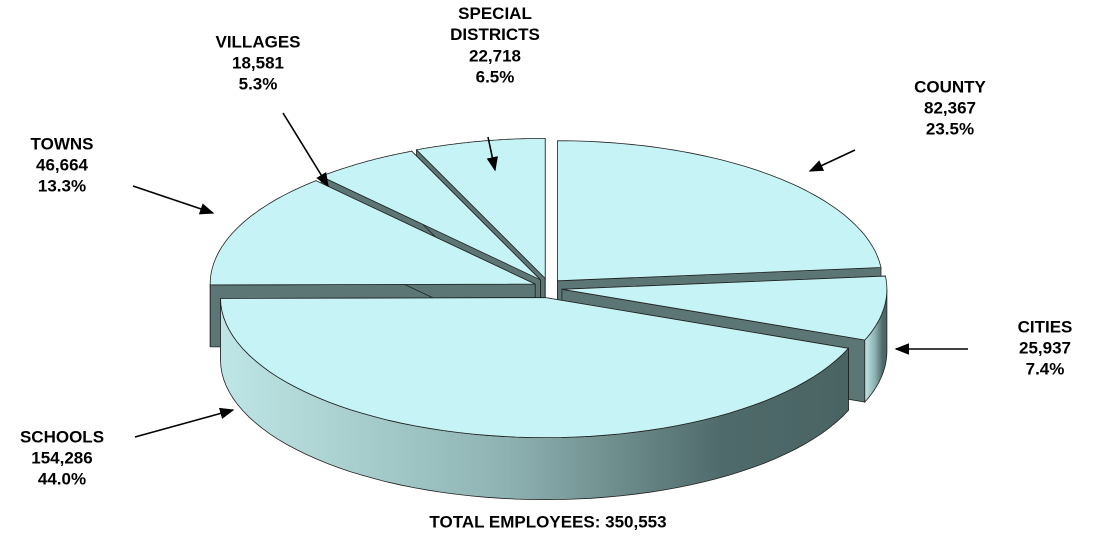 The width and height of the screenshot is (1093, 539). I want to click on value-label: 82,367, so click(950, 107).